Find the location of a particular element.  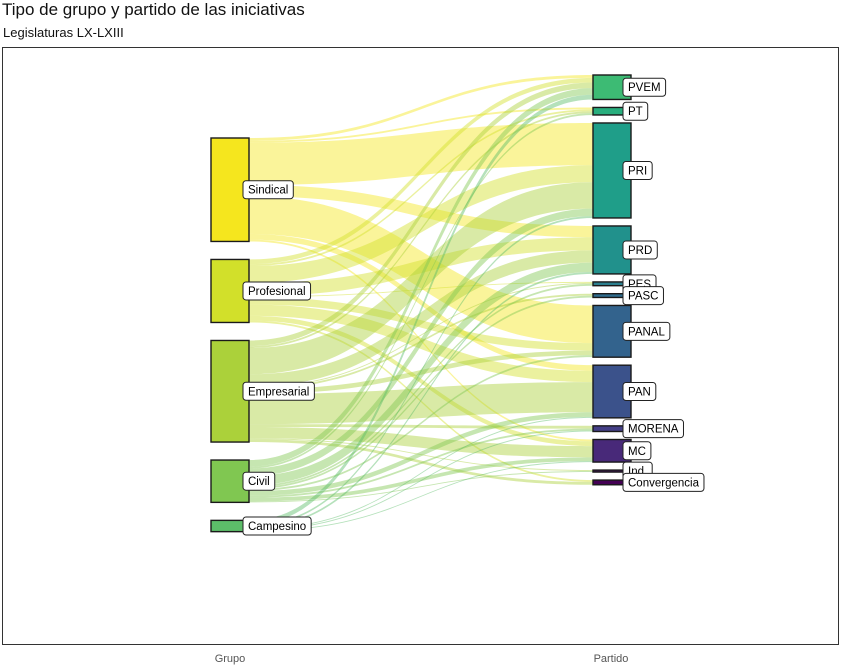

label-text-profesional: Profesional is located at coordinates (277, 292).